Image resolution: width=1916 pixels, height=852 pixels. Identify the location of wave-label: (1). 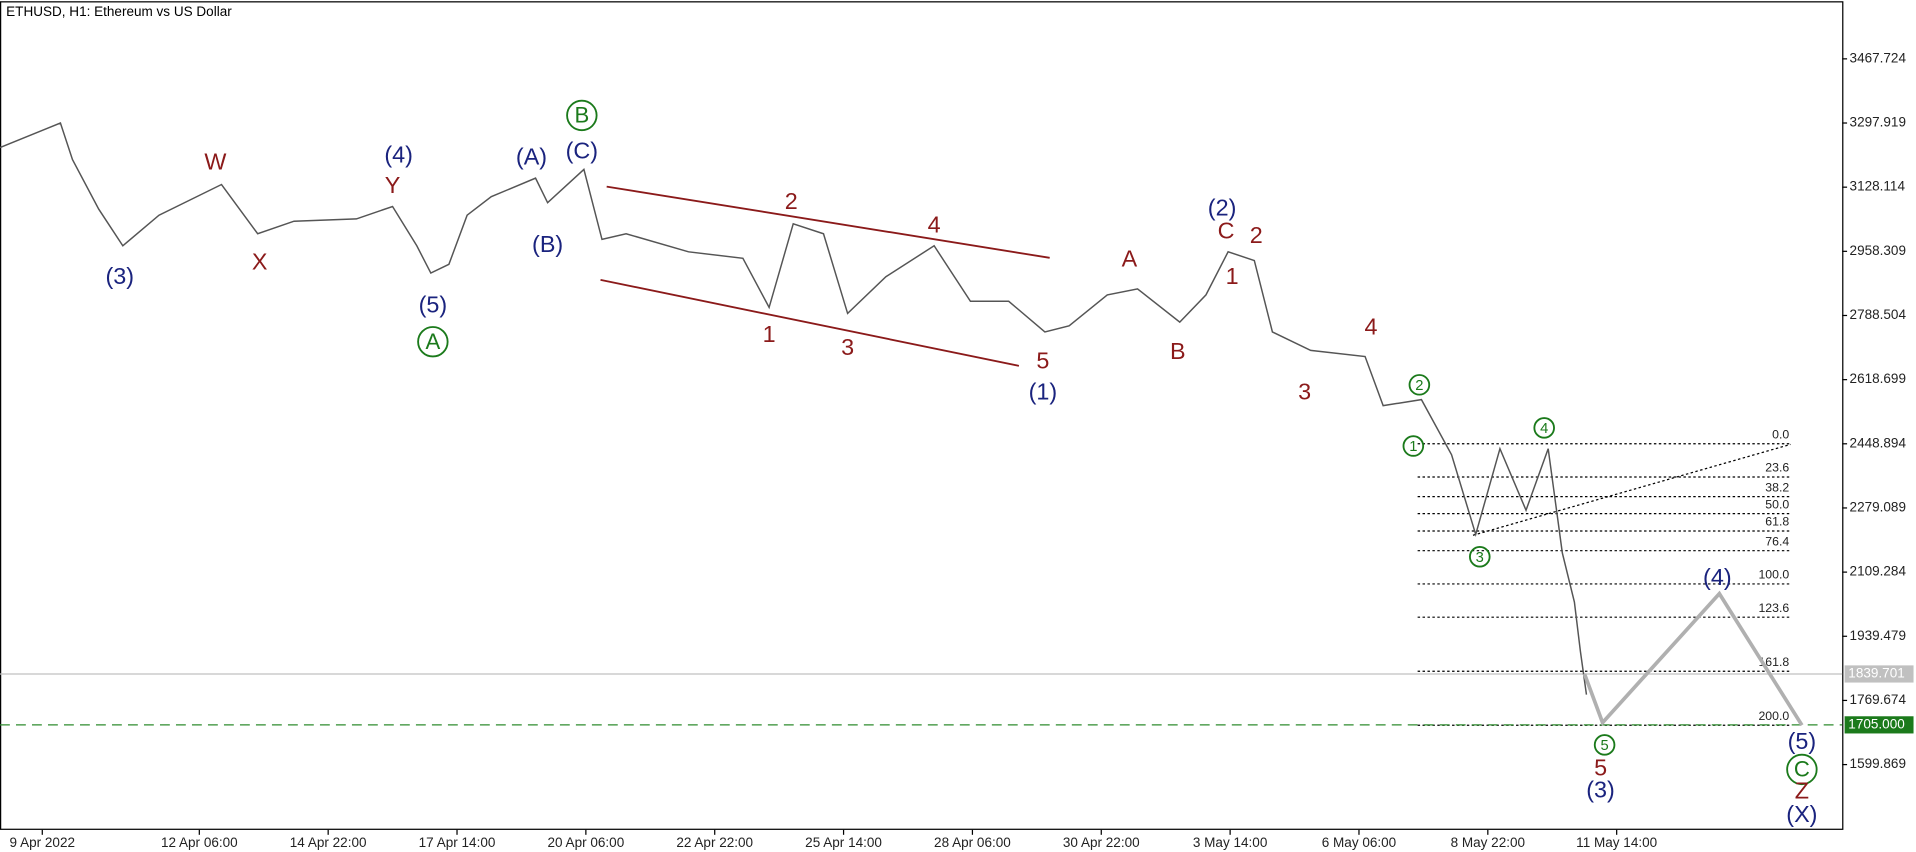
(1043, 392).